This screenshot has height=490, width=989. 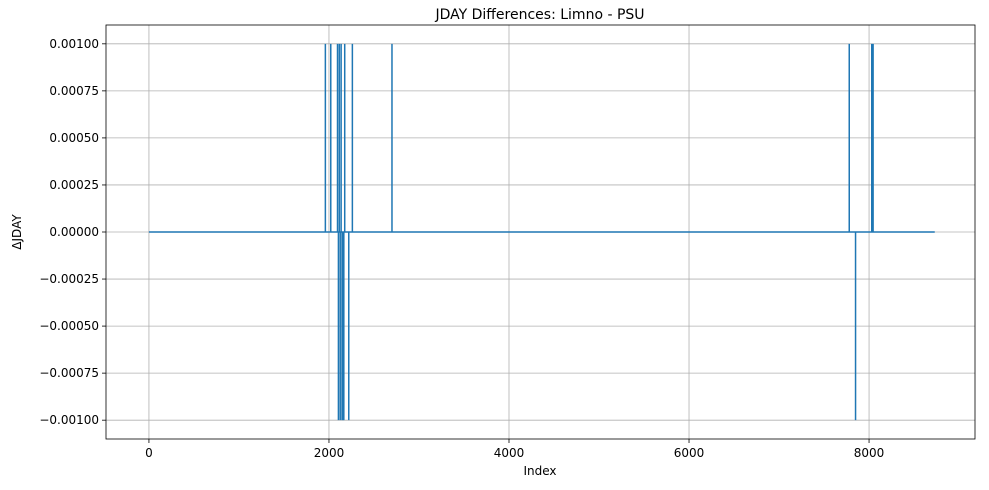 I want to click on x-tick-label: 6000, so click(x=689, y=453).